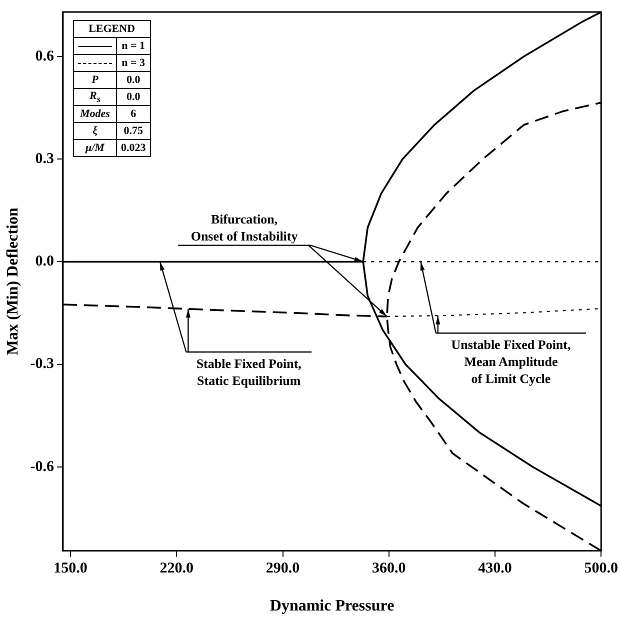  I want to click on y-tick-label: 0.0, so click(44, 262).